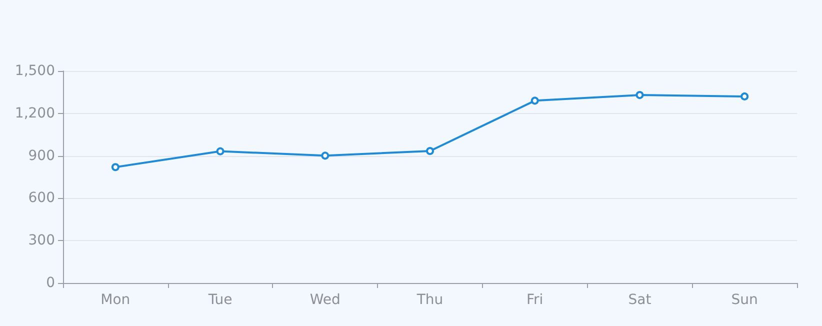 Image resolution: width=822 pixels, height=326 pixels. I want to click on y-tick-label: 1,200, so click(34, 113).